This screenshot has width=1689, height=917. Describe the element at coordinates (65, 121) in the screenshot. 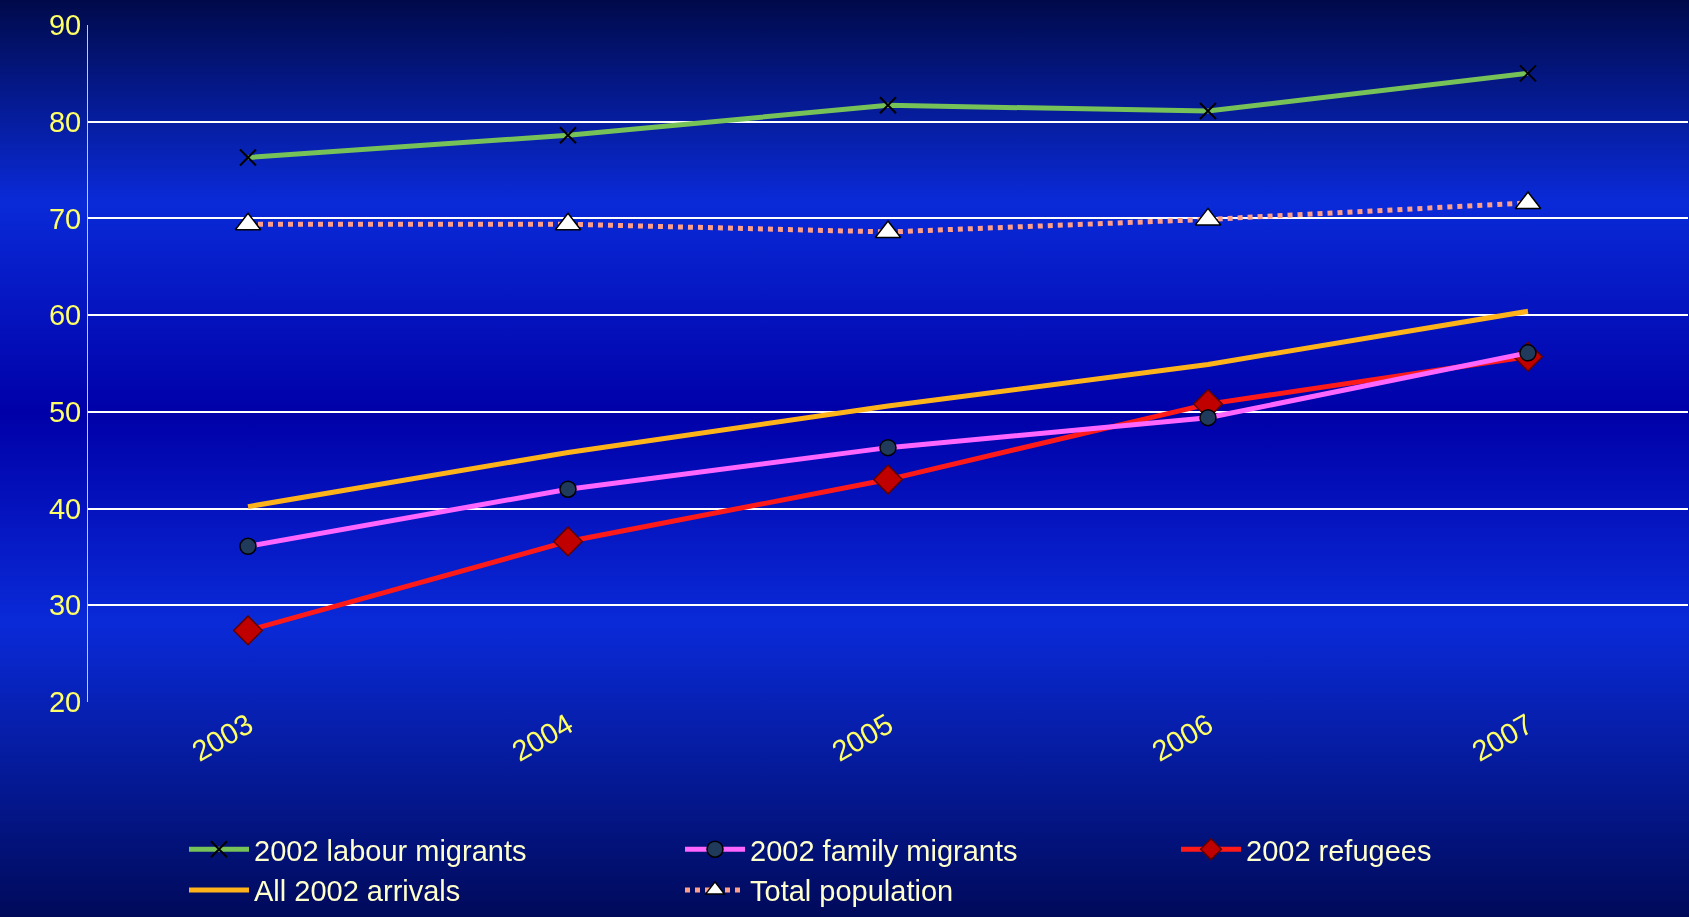

I see `y-tick-label: 80` at that location.